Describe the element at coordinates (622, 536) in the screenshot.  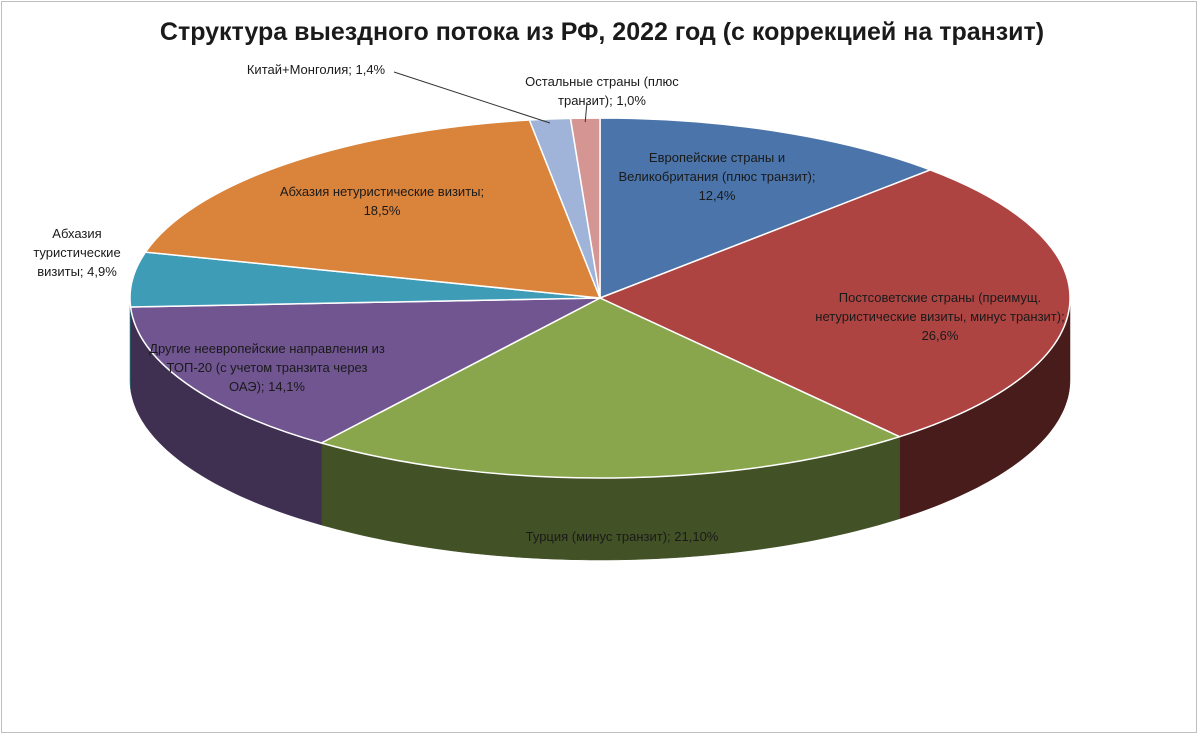
I see `slice-label-turkey: Турция (минус транзит); 21,10%` at that location.